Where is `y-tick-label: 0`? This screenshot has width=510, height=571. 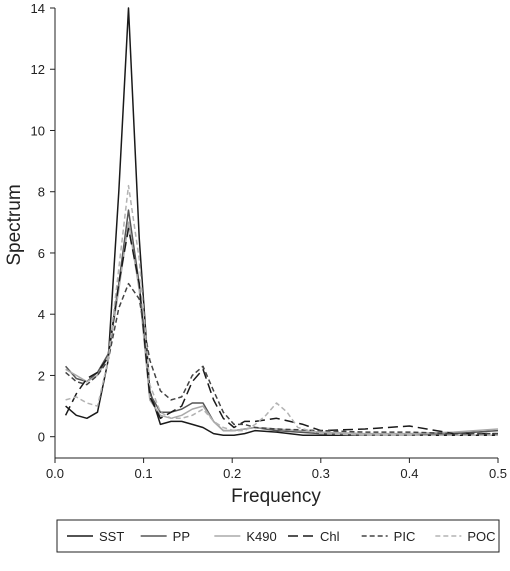
y-tick-label: 0 is located at coordinates (41, 437).